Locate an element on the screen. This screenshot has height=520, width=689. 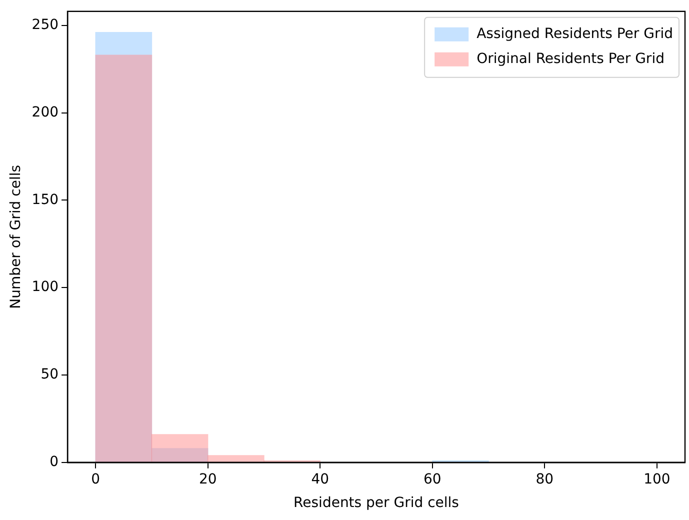
legend-label: Assigned Residents Per Grid is located at coordinates (575, 34).